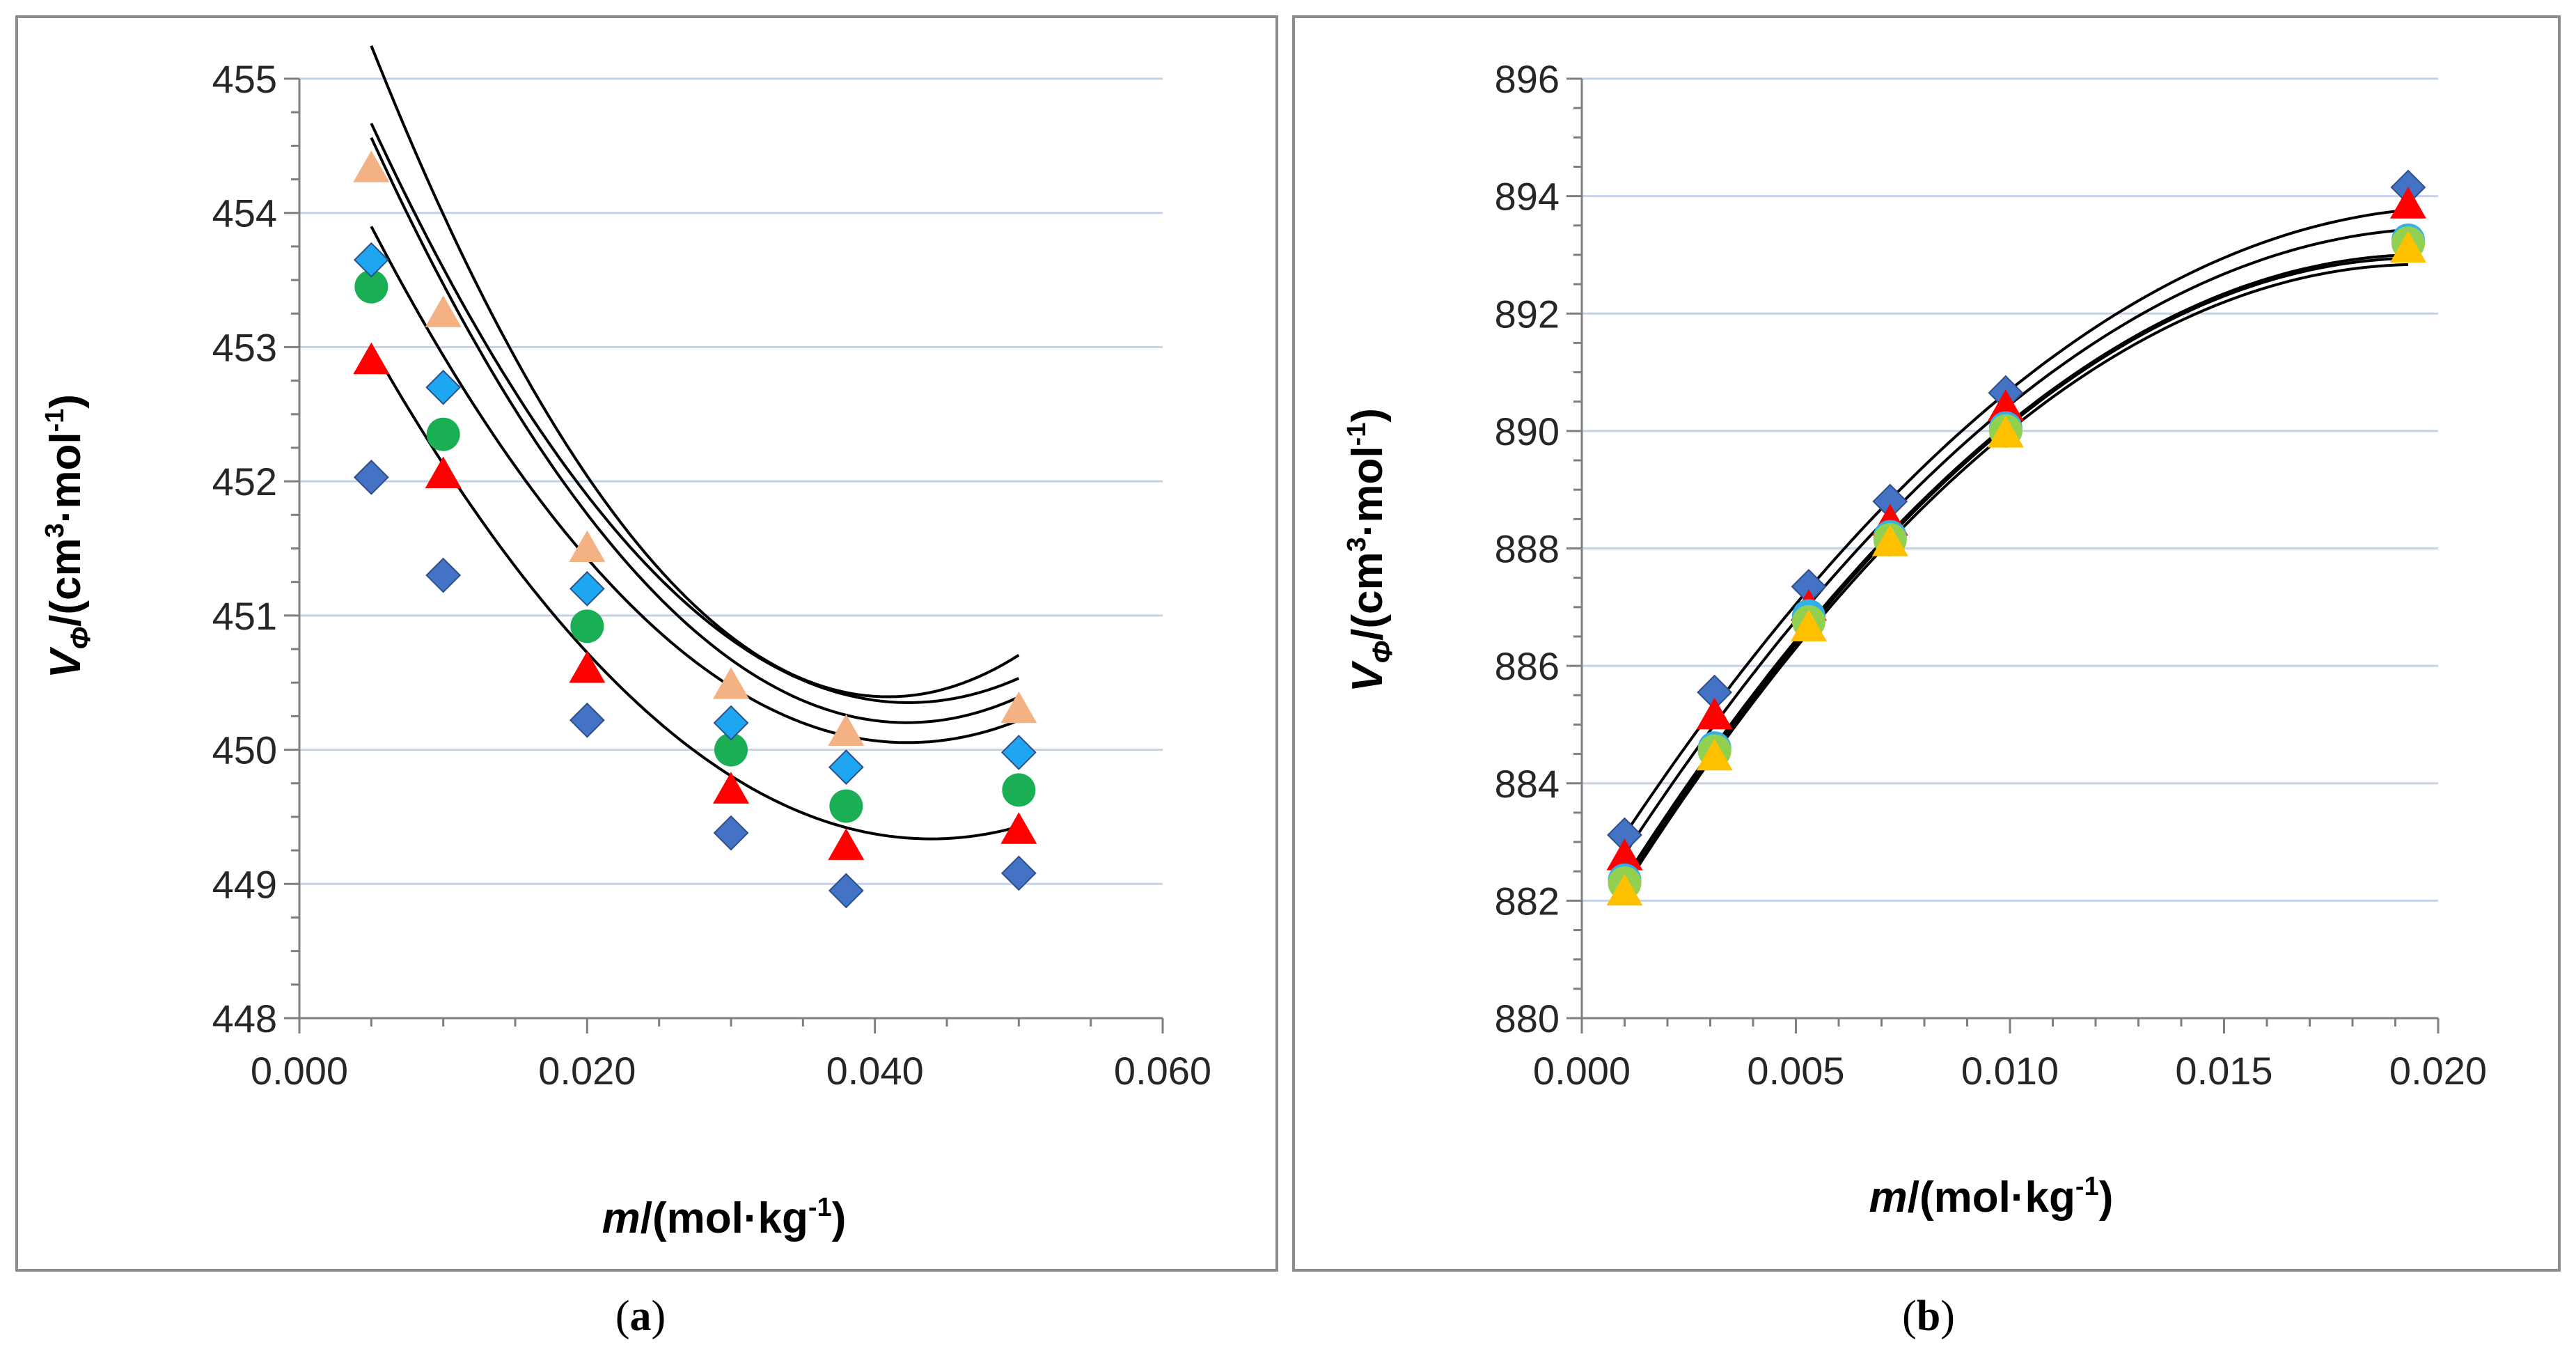 This screenshot has height=1358, width=2576. What do you see at coordinates (2223, 1071) in the screenshot?
I see `panel-b-x-tick-label: 0.015` at bounding box center [2223, 1071].